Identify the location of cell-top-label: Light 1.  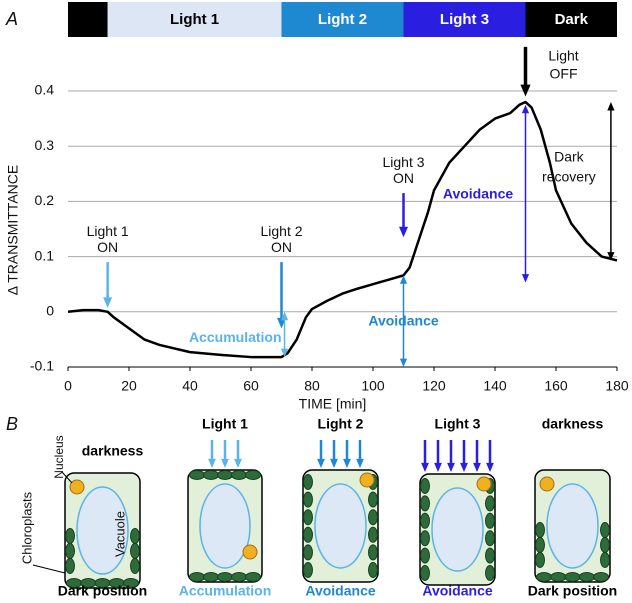
(225, 424).